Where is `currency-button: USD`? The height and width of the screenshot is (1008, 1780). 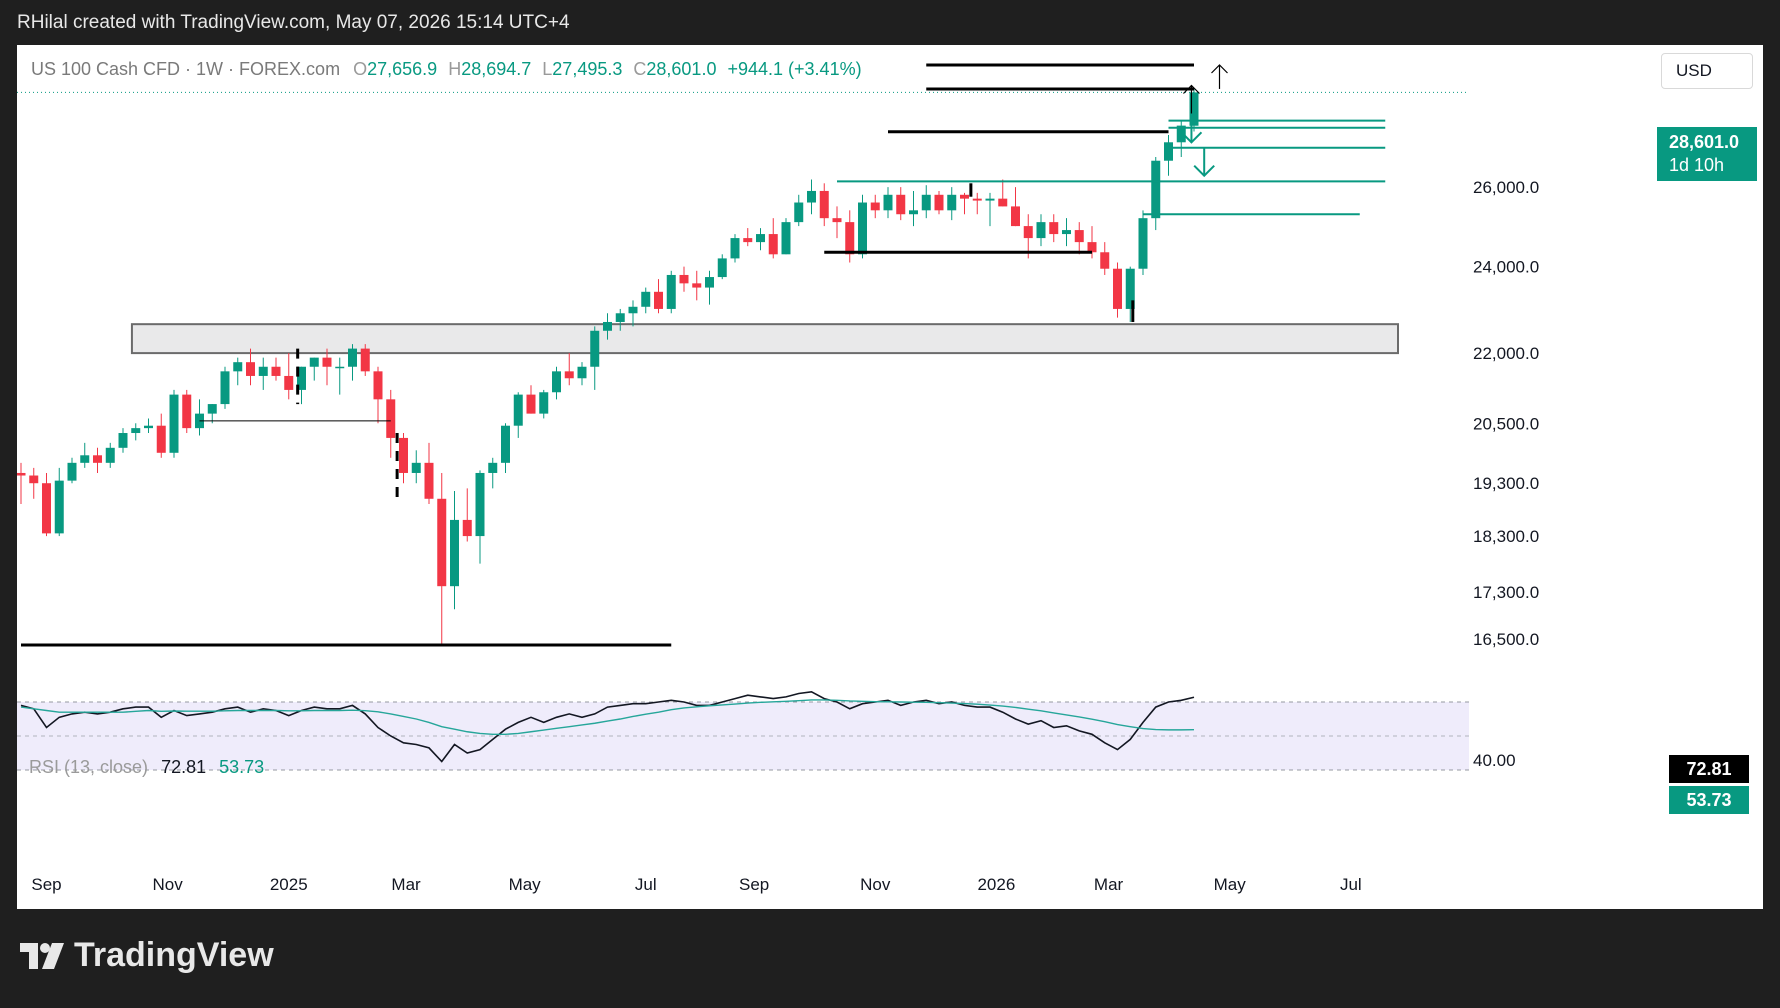
currency-button: USD is located at coordinates (1707, 71).